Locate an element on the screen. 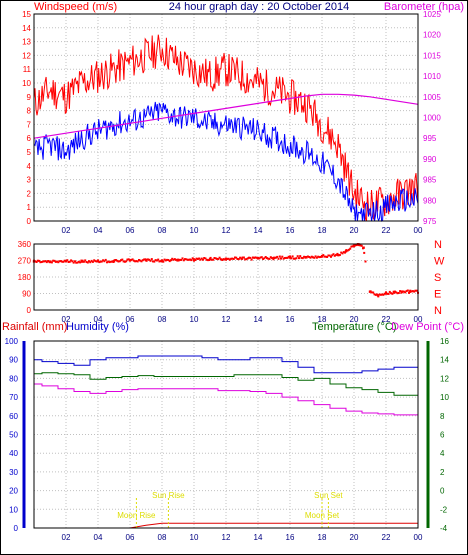 The height and width of the screenshot is (555, 468). wind-y-tick: 2 is located at coordinates (29, 193).